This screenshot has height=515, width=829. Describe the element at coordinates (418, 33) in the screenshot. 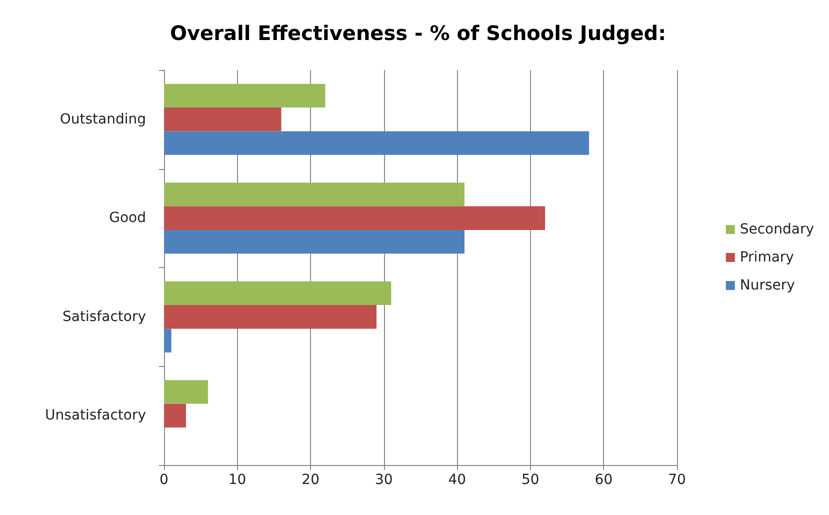

I see `chart-title: Overall Effectiveness - % of Schools Judged:` at that location.